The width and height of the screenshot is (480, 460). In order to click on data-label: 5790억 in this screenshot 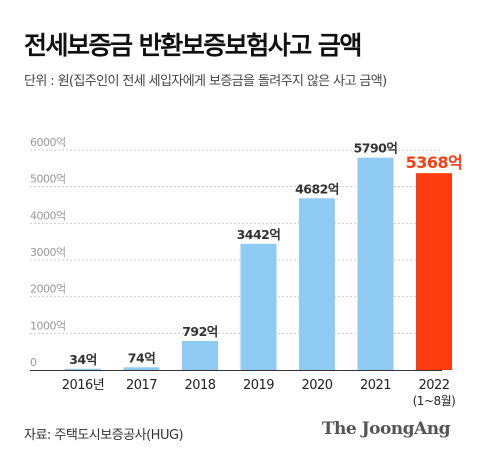, I will do `click(376, 148)`.